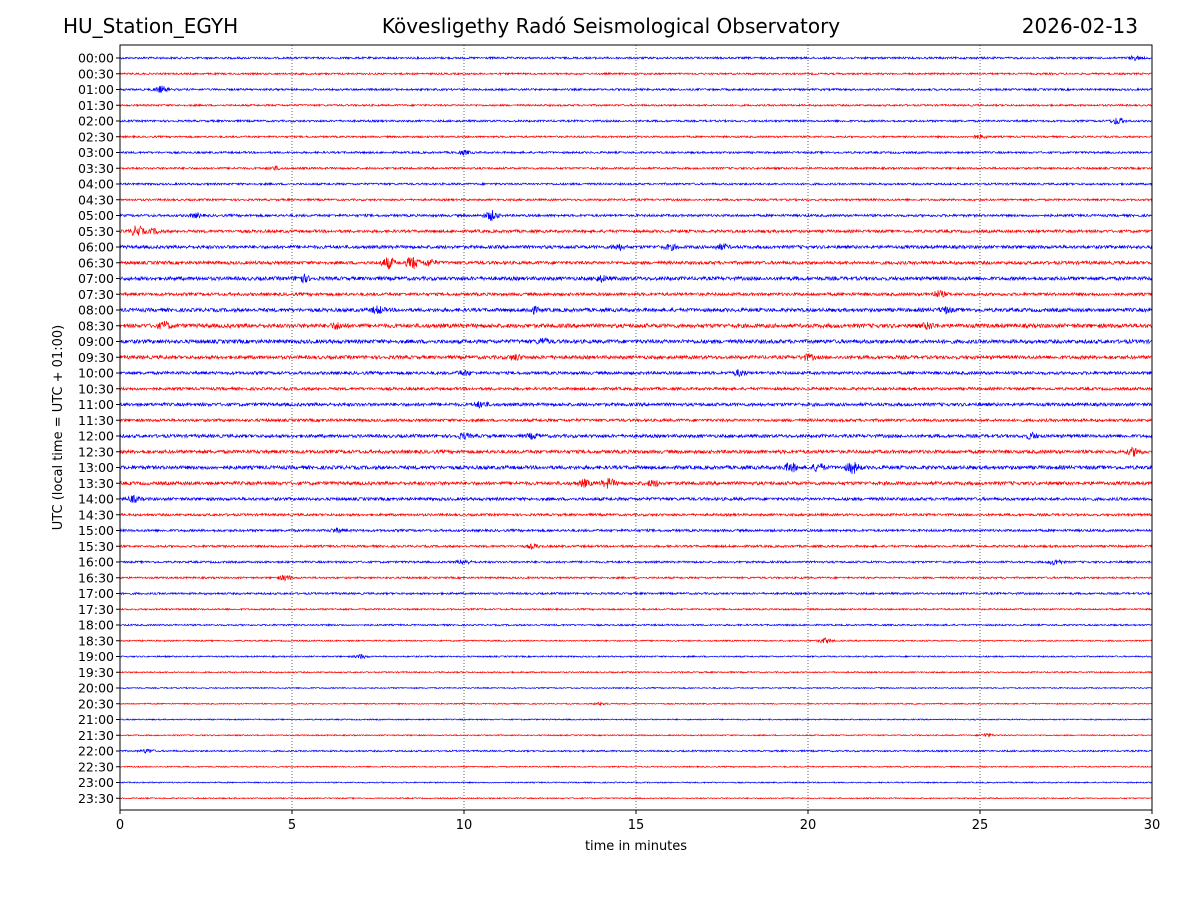 The height and width of the screenshot is (900, 1200). I want to click on y-tick-label: 01:30, so click(96, 105).